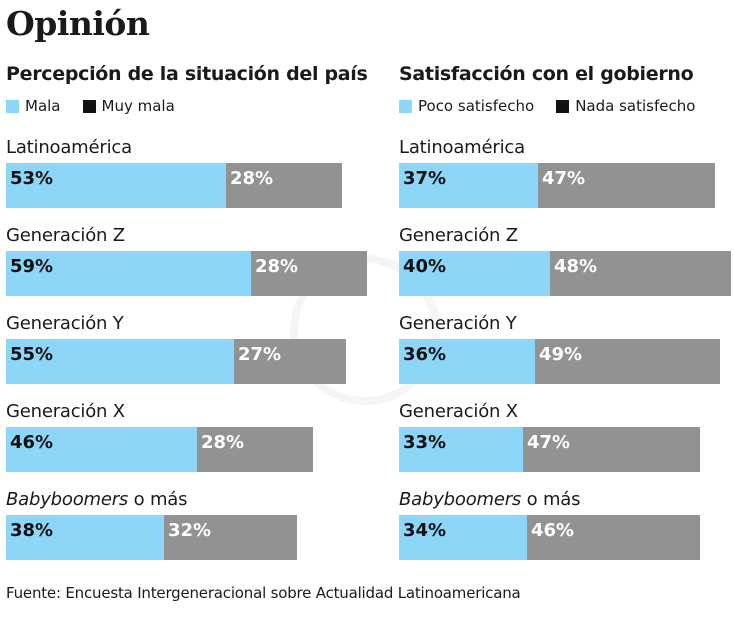 This screenshot has width=734, height=620. What do you see at coordinates (85, 537) in the screenshot?
I see `bar-segment-primary: 38%` at bounding box center [85, 537].